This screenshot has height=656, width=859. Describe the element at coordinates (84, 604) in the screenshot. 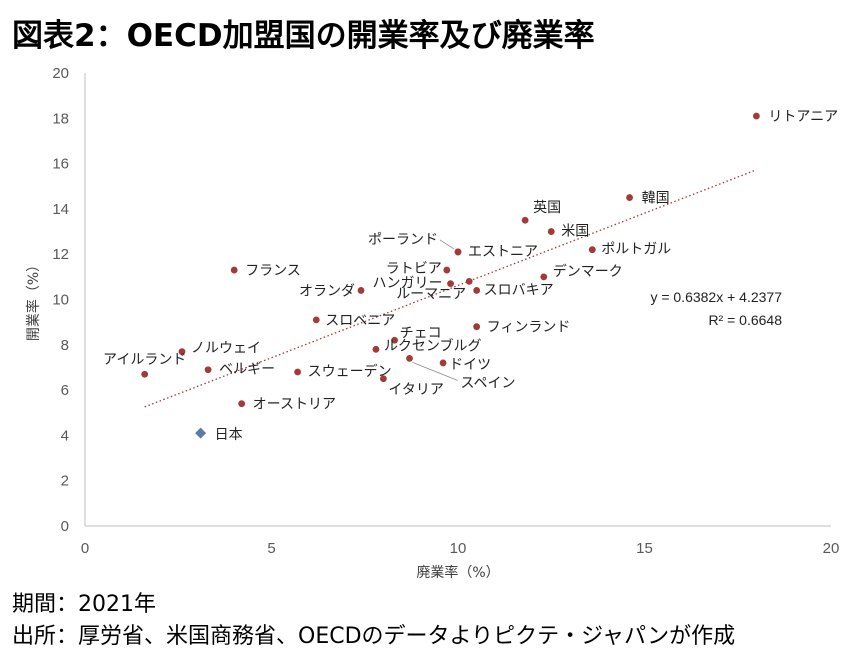

I see `period-note: 期間：2021年` at that location.